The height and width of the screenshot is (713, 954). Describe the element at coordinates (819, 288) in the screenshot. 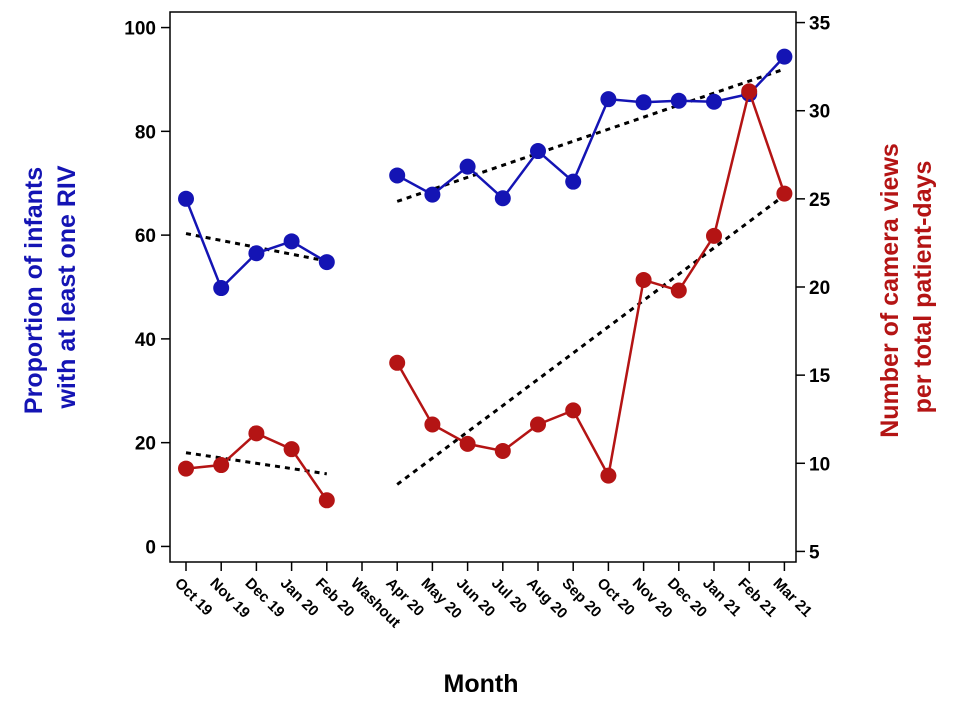

I see `right-tick-label: 20` at that location.